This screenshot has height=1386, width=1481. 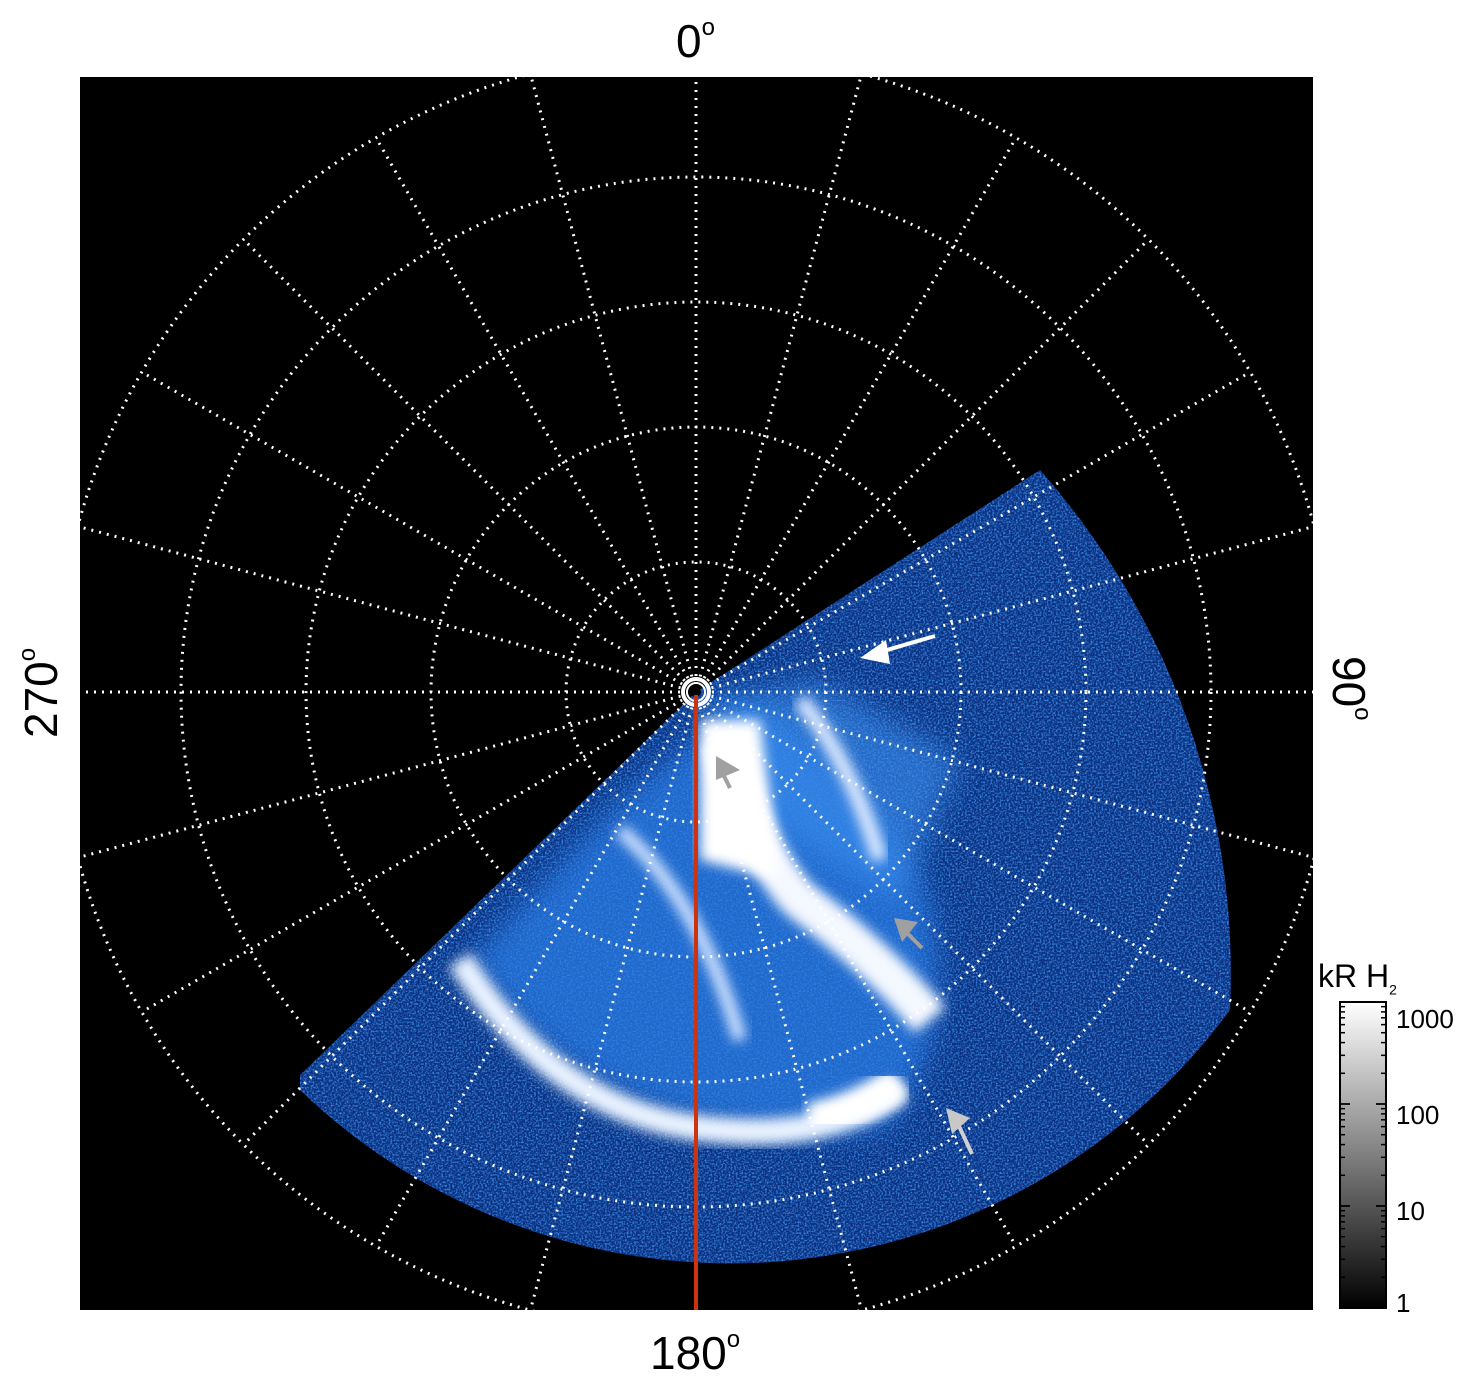 I want to click on colorbar-ticks, so click(x=1363, y=1155).